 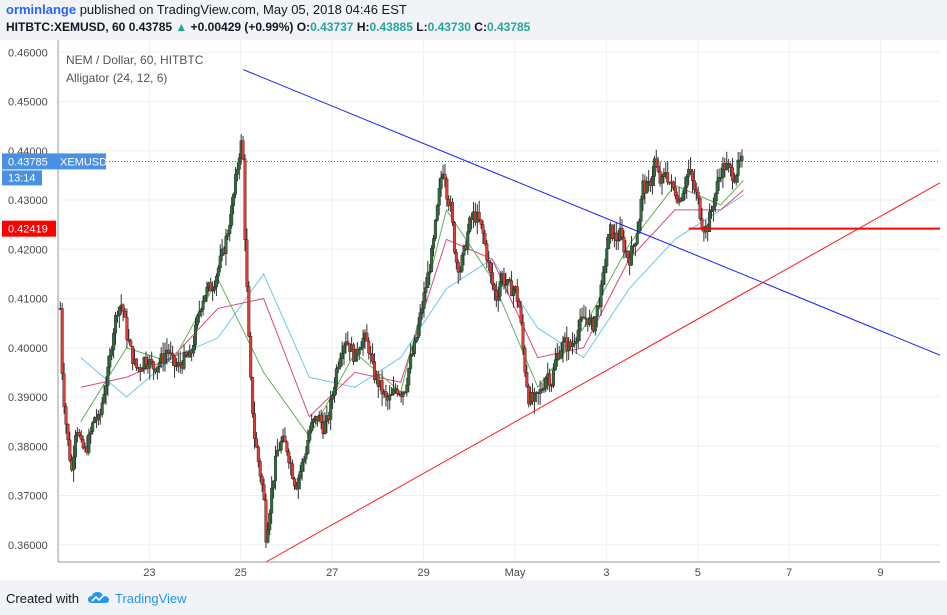 I want to click on author-link: orminlange, so click(x=41, y=9).